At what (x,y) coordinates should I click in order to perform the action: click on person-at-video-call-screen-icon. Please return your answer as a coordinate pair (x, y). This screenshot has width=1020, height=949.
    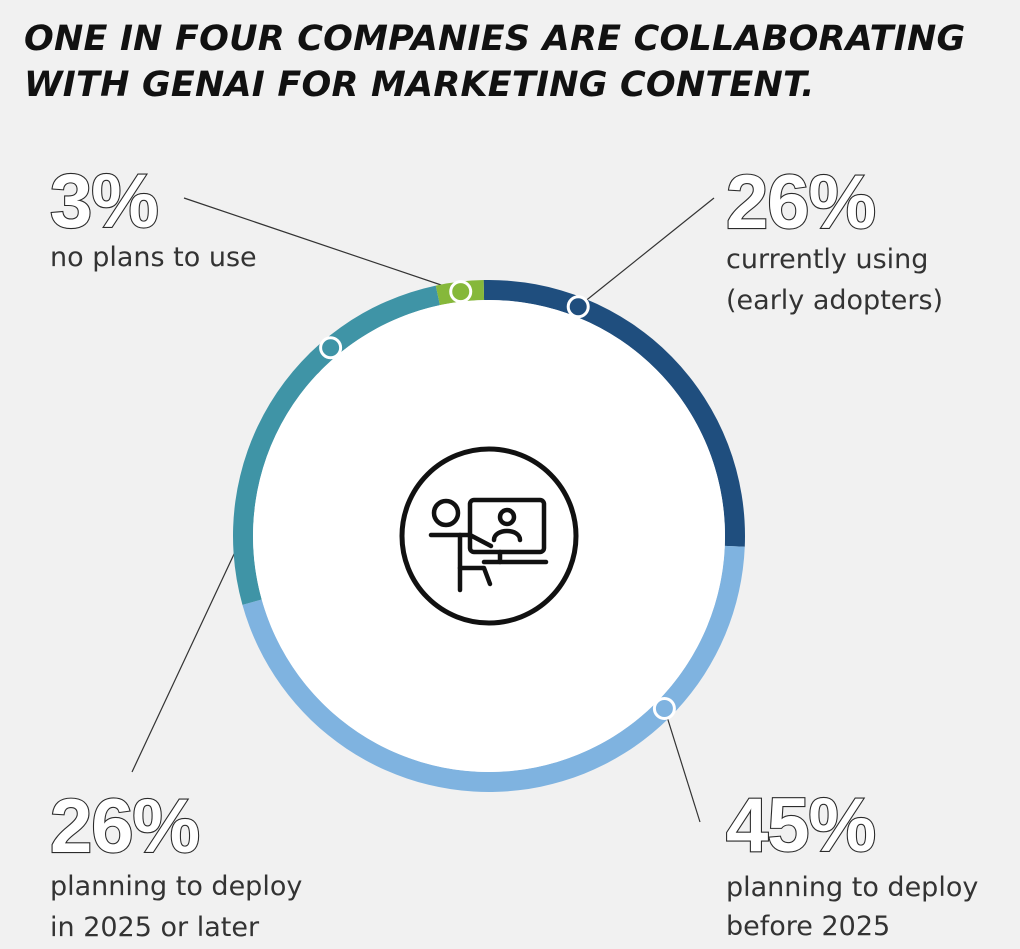
    Looking at the image, I should click on (489, 536).